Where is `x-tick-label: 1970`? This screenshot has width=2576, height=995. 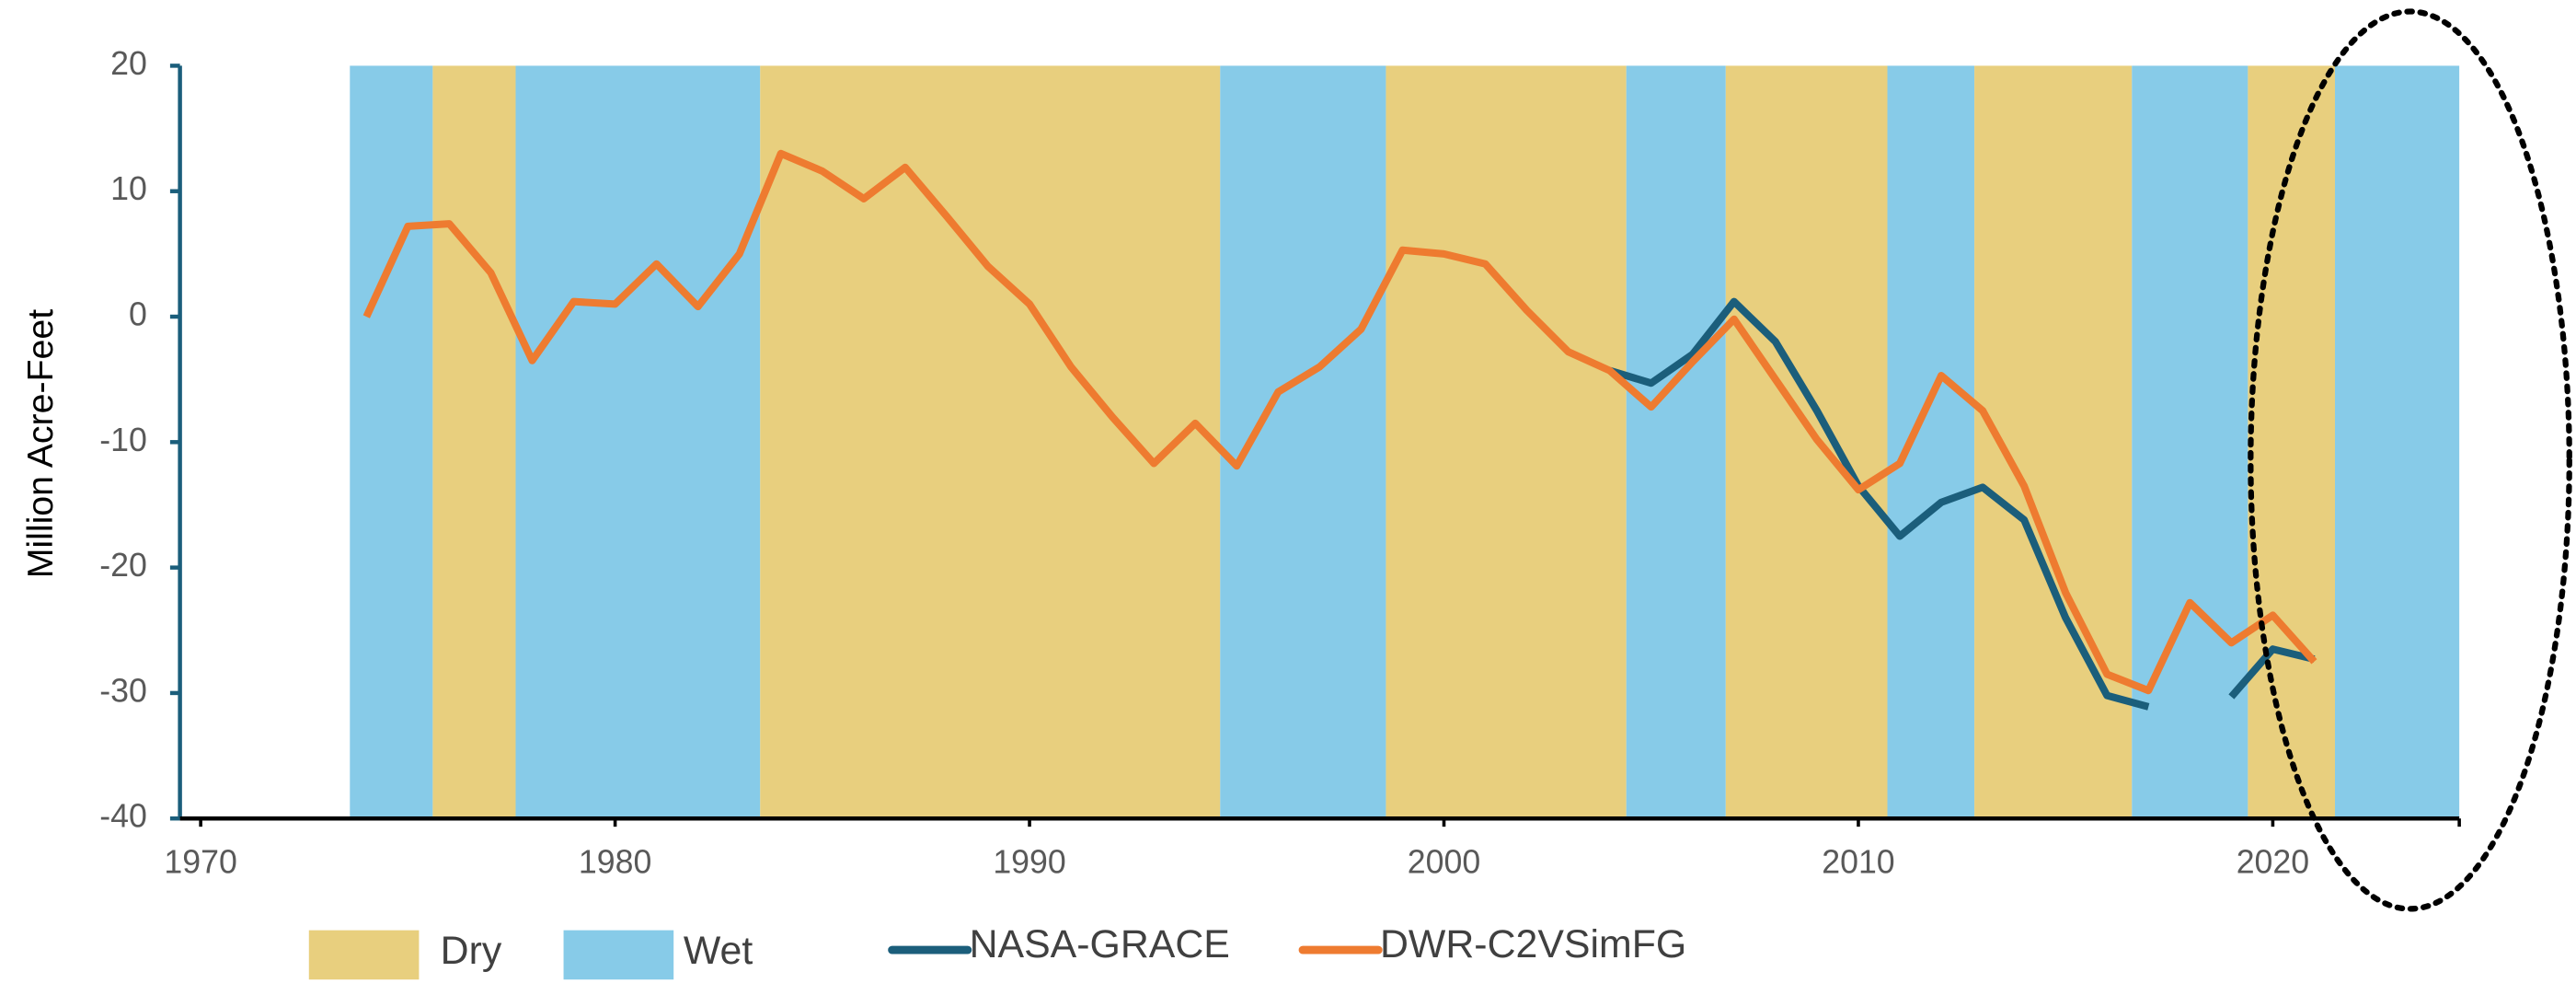
x-tick-label: 1970 is located at coordinates (200, 863).